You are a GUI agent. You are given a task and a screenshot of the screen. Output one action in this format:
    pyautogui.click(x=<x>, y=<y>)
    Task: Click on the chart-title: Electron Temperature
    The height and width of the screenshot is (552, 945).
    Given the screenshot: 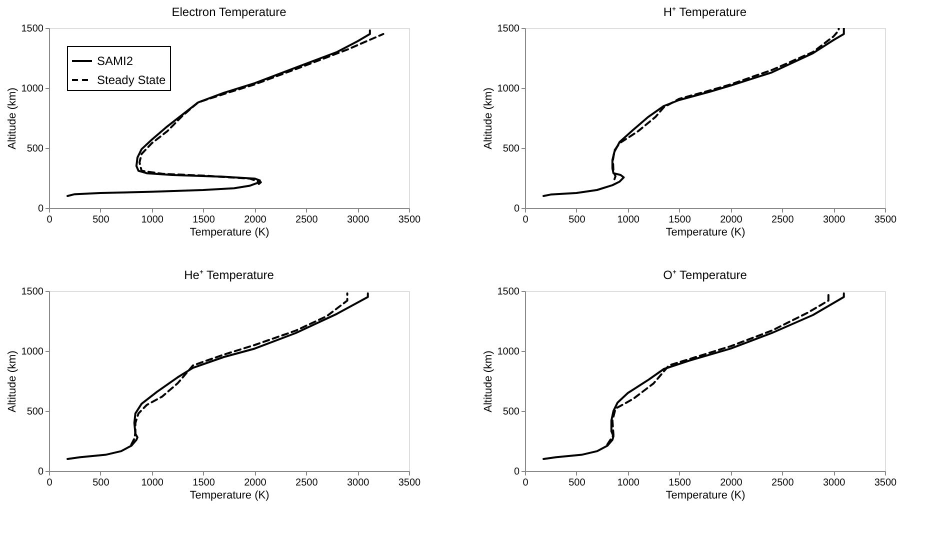 What is the action you would take?
    pyautogui.click(x=229, y=12)
    